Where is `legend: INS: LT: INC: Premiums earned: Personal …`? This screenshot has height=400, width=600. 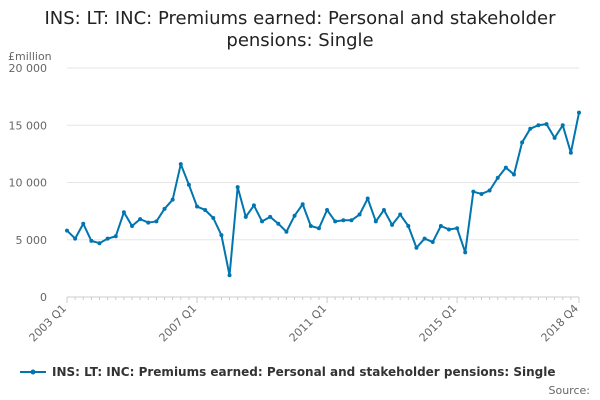
legend: INS: LT: INC: Premiums earned: Personal … is located at coordinates (287, 372).